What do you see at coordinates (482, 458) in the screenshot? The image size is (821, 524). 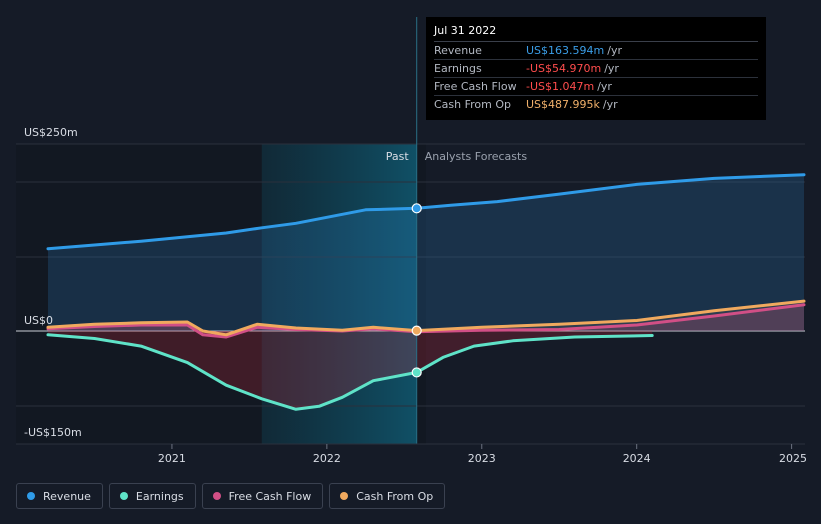 I see `x-tick-label: 2023` at bounding box center [482, 458].